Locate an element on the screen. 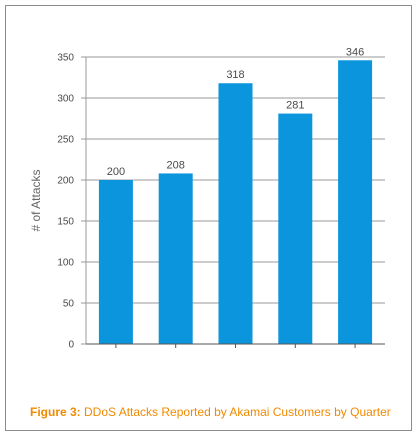 Image resolution: width=420 pixels, height=437 pixels. bar-value-label: 346 is located at coordinates (355, 52).